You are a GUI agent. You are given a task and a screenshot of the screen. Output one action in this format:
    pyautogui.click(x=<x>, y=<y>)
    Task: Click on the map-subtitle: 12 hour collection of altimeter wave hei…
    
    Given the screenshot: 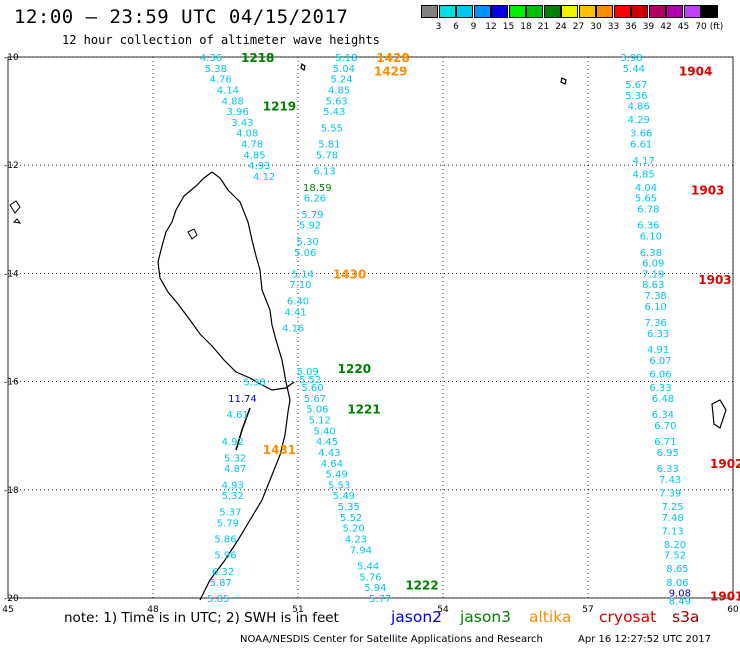 What is the action you would take?
    pyautogui.click(x=221, y=40)
    